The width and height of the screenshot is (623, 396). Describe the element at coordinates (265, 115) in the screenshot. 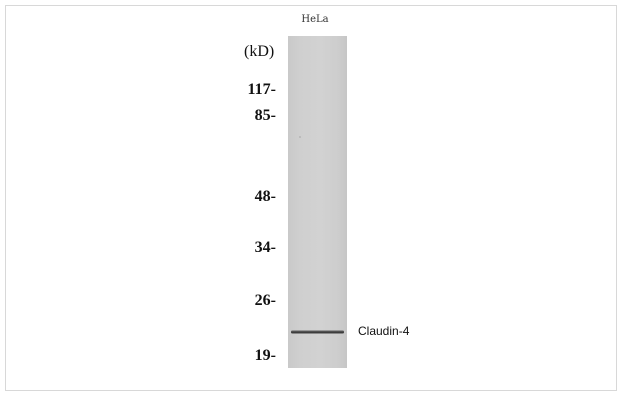

I see `marker-85: 85-` at that location.